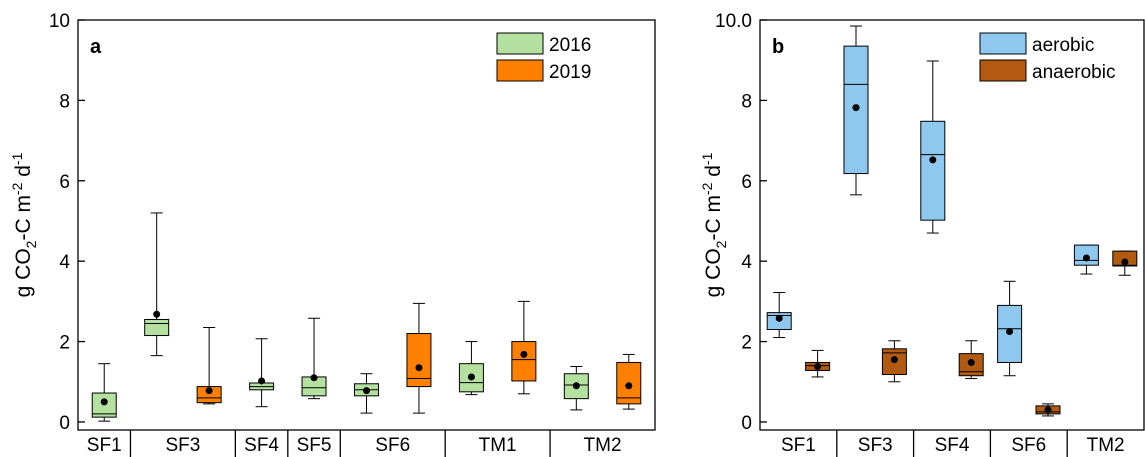  What do you see at coordinates (570, 72) in the screenshot?
I see `legend-label: 2019` at bounding box center [570, 72].